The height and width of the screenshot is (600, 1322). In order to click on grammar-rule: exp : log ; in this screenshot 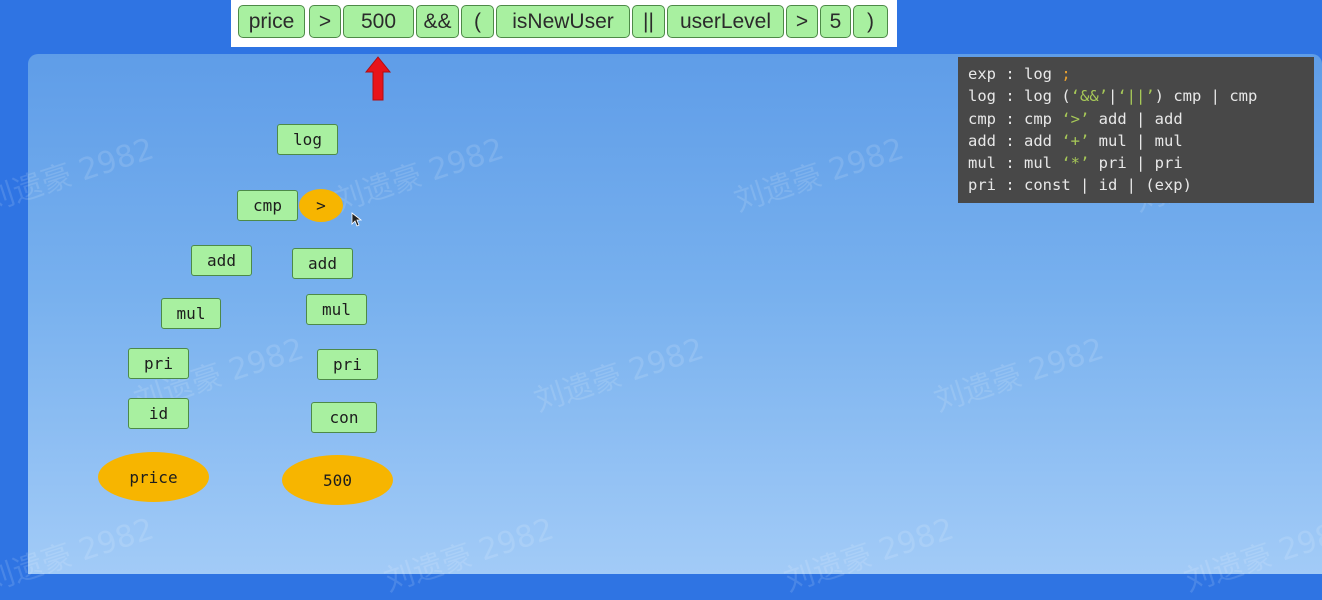, I will do `click(1019, 74)`.